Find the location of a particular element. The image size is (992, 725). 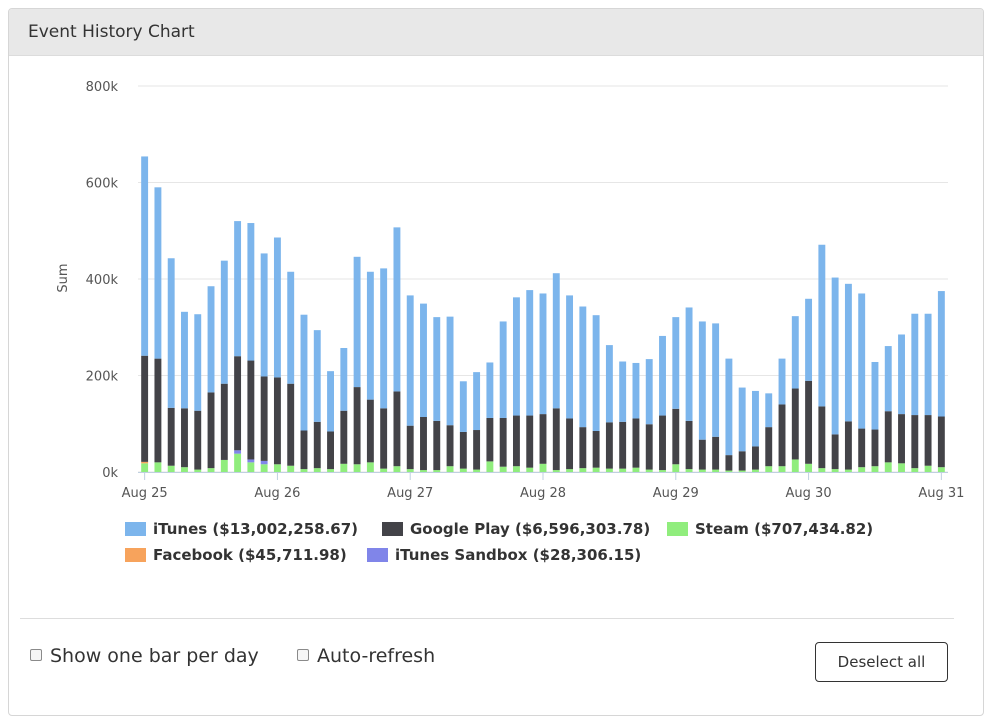

one-bar-per-day-option: Show one bar per day is located at coordinates (144, 656).